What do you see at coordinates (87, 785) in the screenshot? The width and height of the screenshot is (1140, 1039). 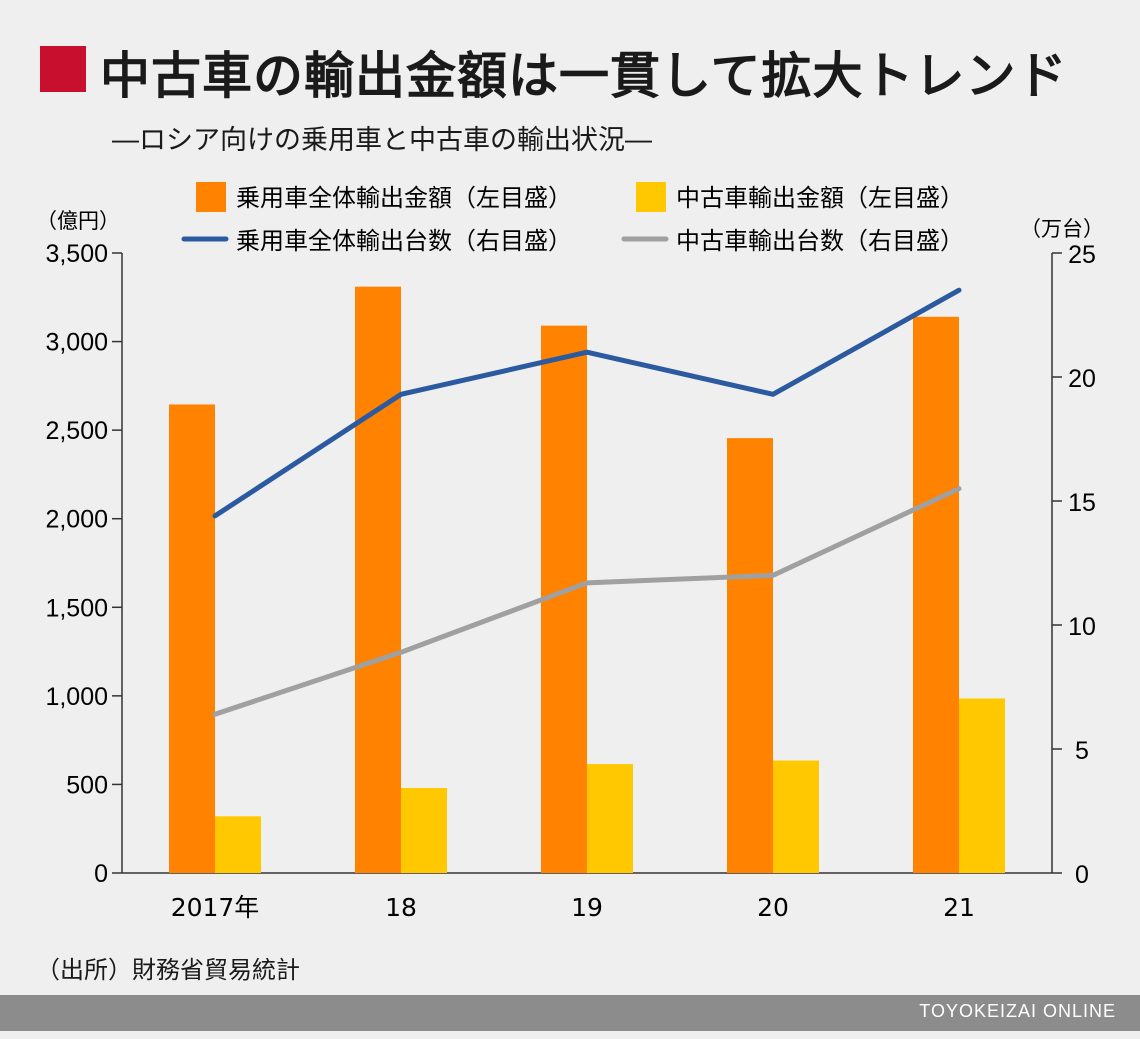 I see `left-tick-label-1: 500` at bounding box center [87, 785].